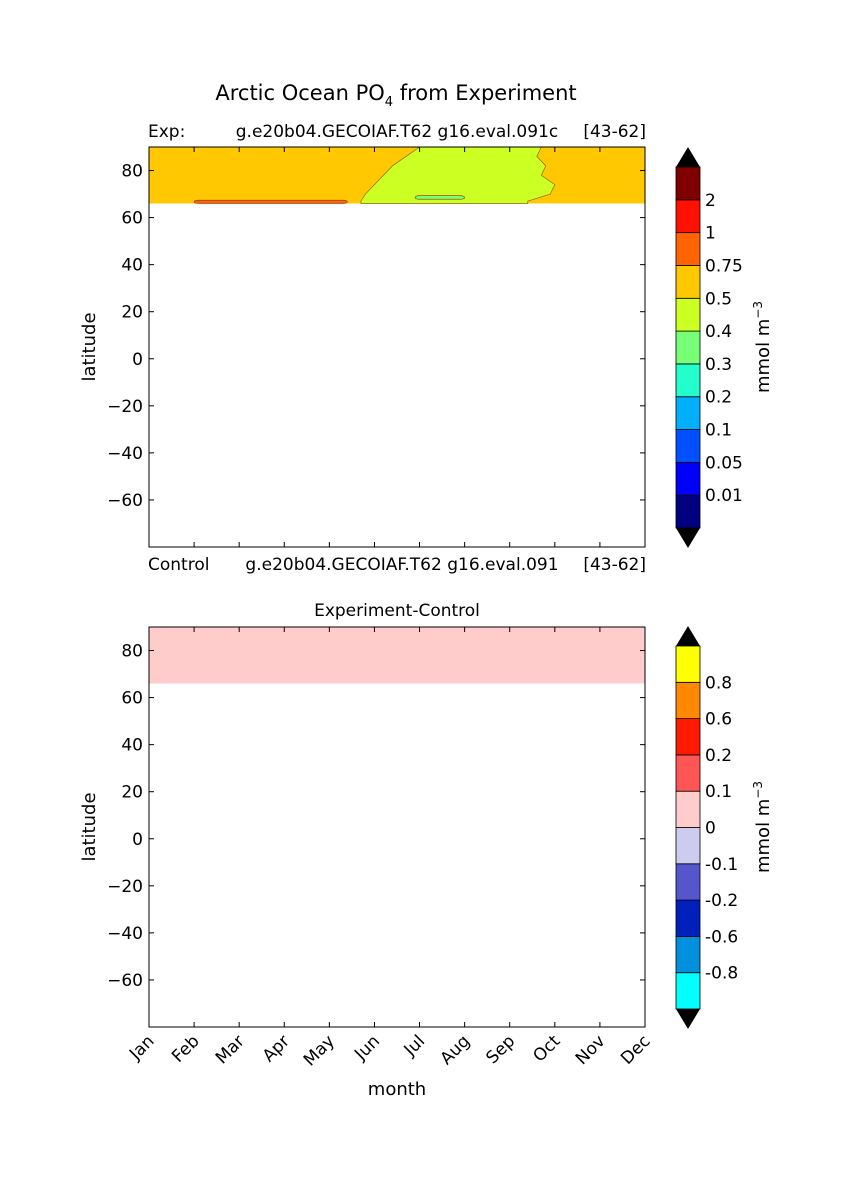  What do you see at coordinates (414, 1045) in the screenshot?
I see `x-tick-label: Jul` at bounding box center [414, 1045].